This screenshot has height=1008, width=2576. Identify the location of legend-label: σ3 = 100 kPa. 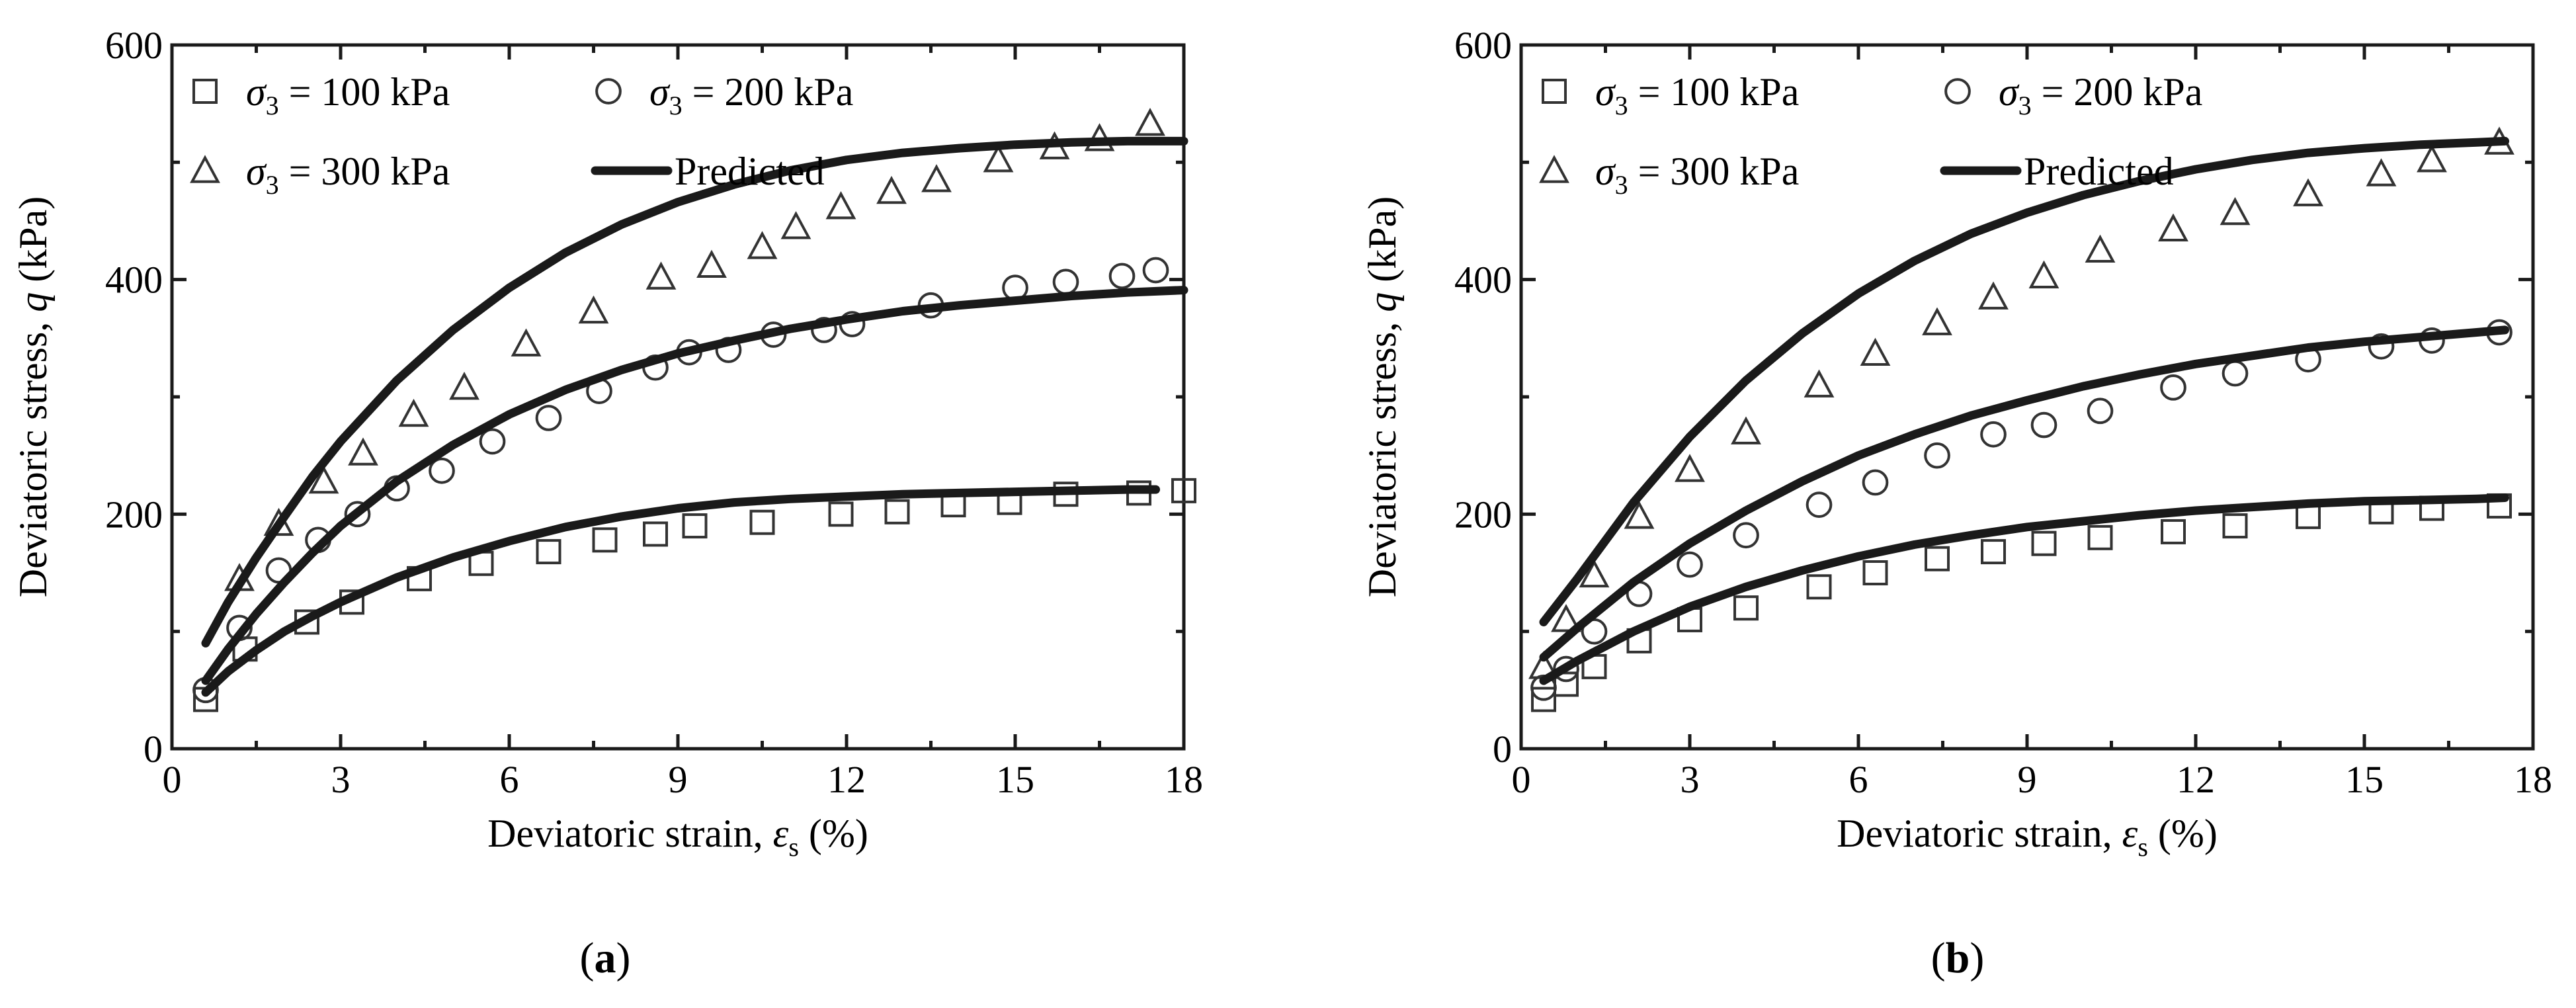
(1697, 95).